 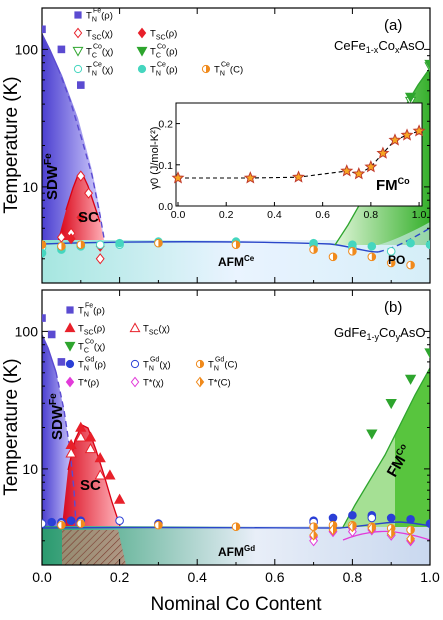 I want to click on legend-label: TNCe(C), so click(x=228, y=70).